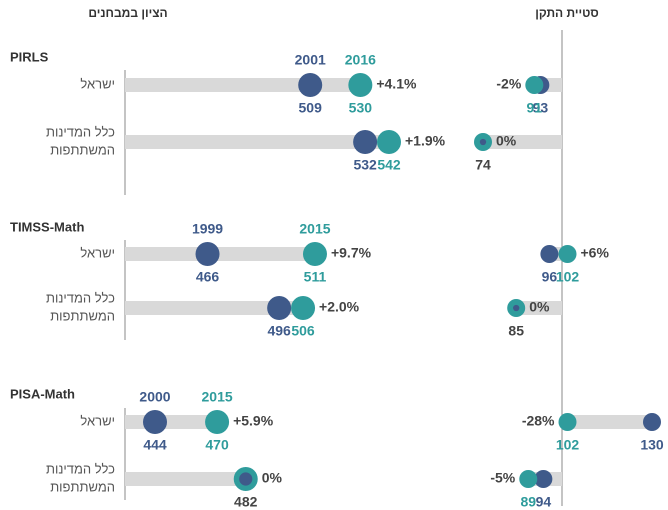 This screenshot has width=668, height=510. I want to click on score-change: +1.9%, so click(425, 141).